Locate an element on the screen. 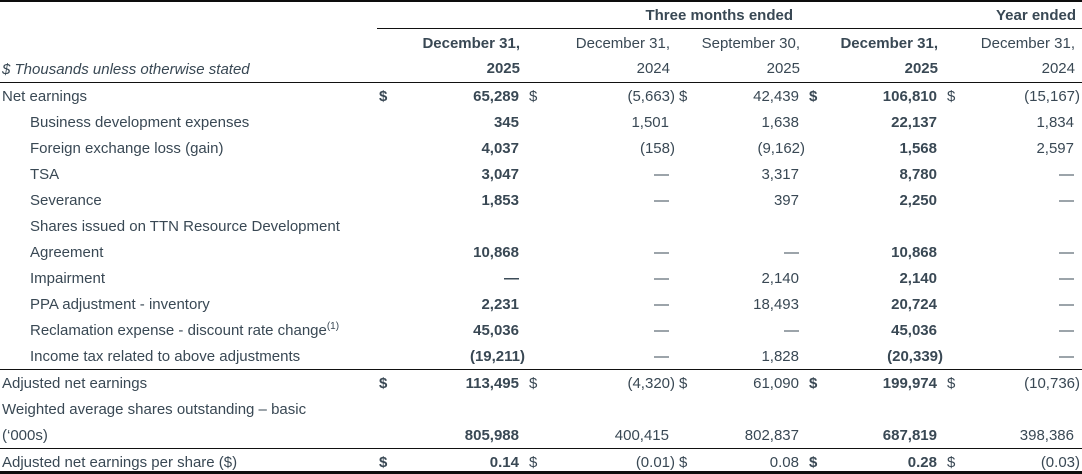  value-cell: 3,047 is located at coordinates (452, 174).